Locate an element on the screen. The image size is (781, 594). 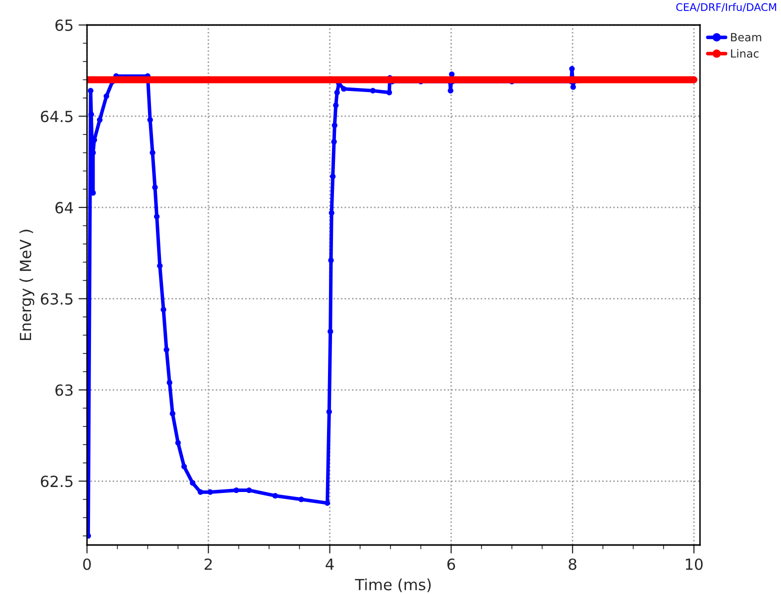
x-tick-label: 6 is located at coordinates (451, 564).